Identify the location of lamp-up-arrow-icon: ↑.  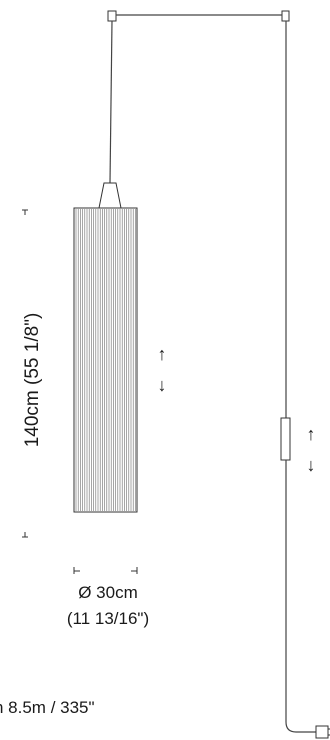
(162, 354).